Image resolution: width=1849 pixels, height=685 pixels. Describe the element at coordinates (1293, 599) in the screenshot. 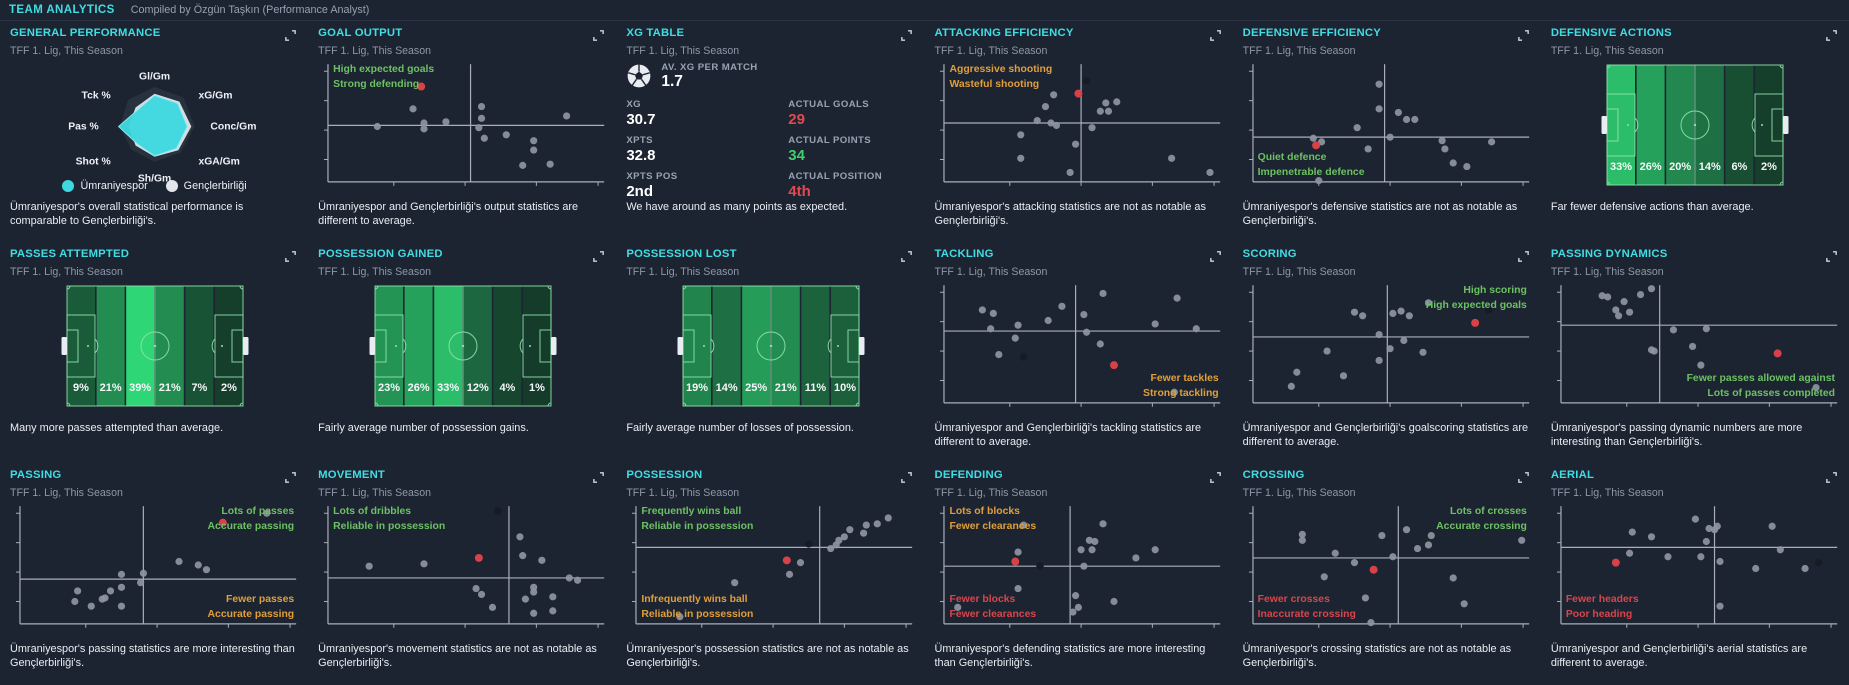

I see `annotation-line: Fewer crosses` at that location.